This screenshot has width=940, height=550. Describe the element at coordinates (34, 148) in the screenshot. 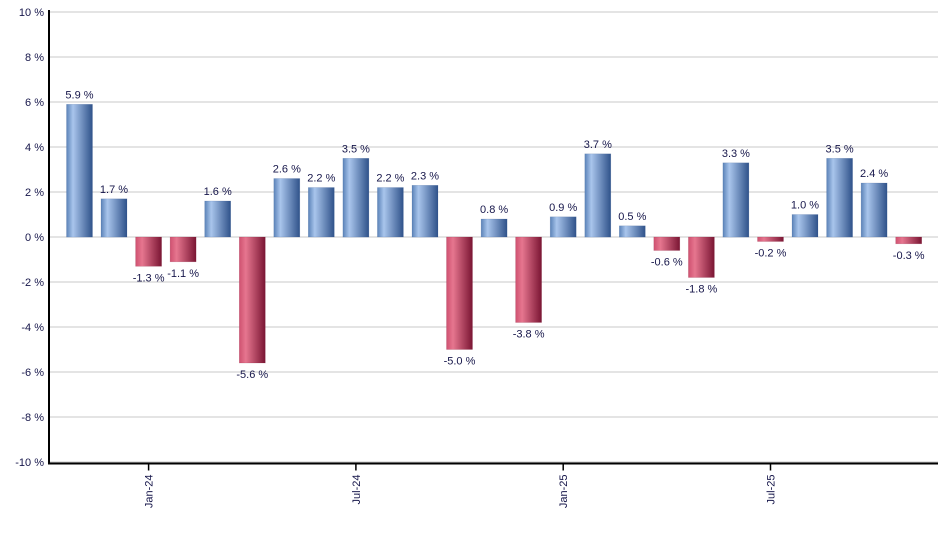

I see `y-tick-label: 4 %` at that location.